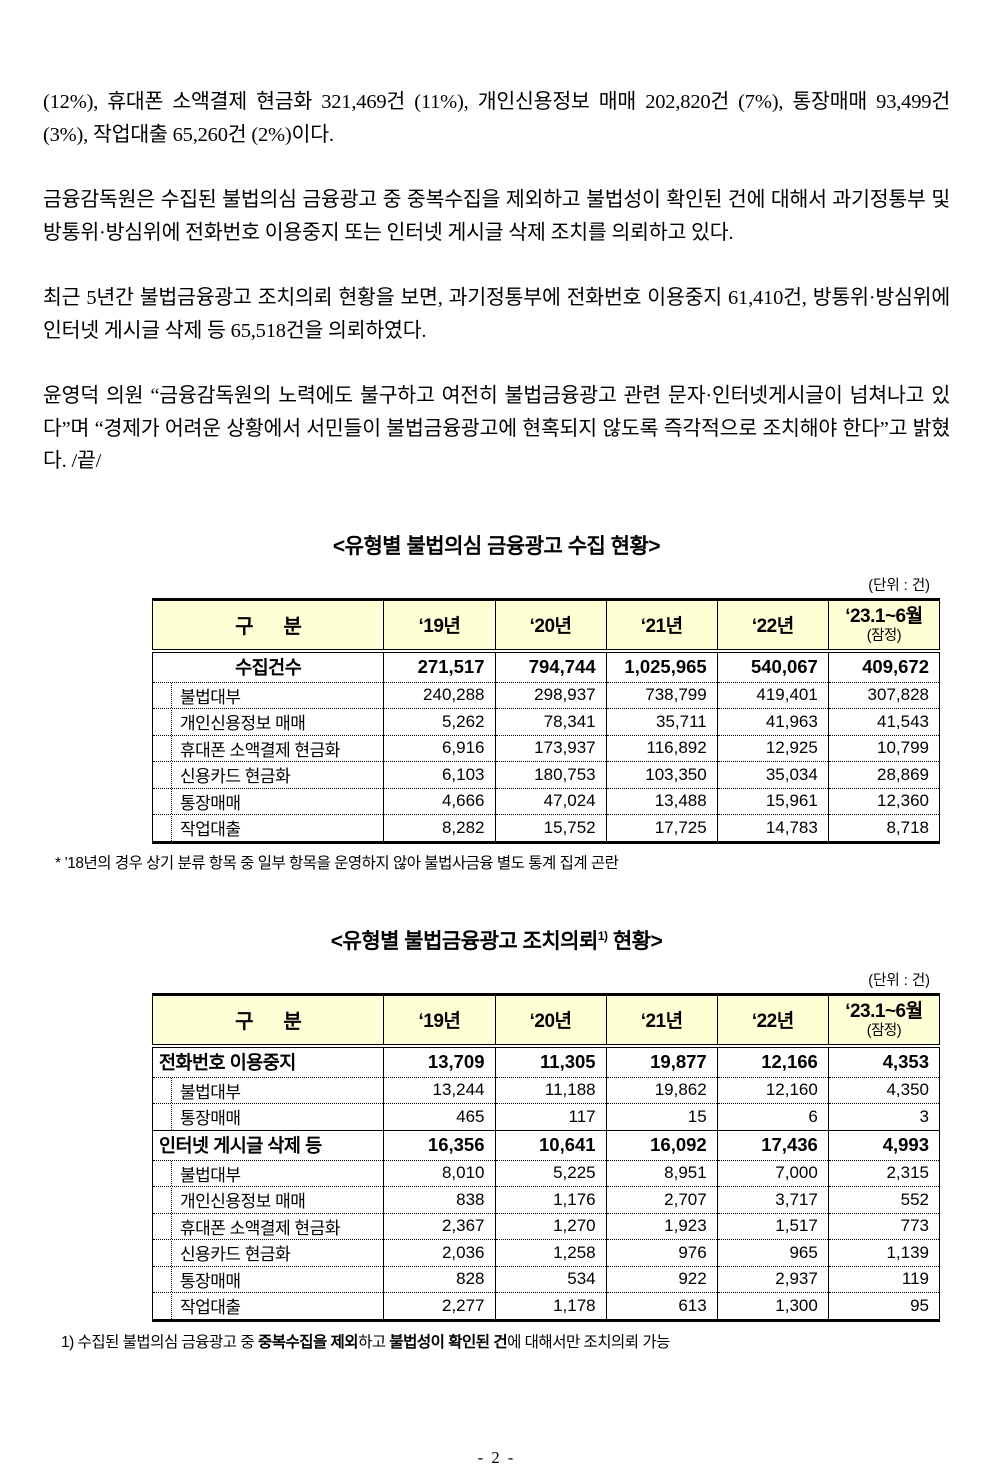  Describe the element at coordinates (439, 666) in the screenshot. I see `cell-value: 271,517` at that location.